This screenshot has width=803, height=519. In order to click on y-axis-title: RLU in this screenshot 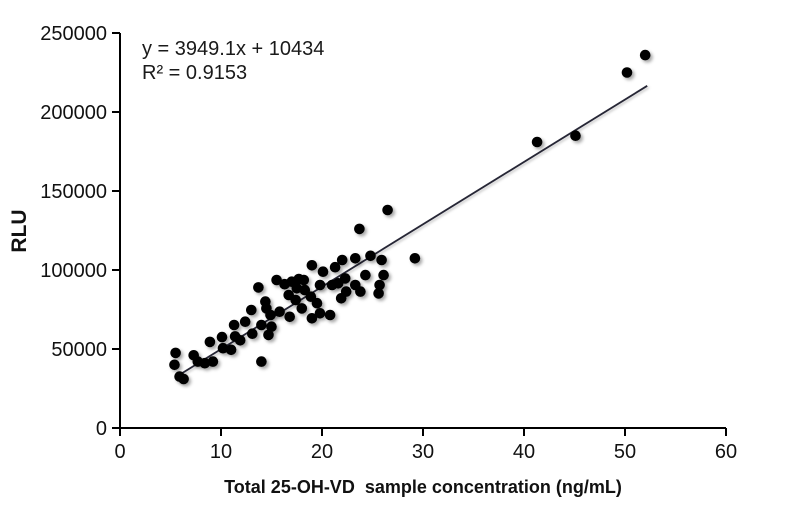, I will do `click(19, 230)`.